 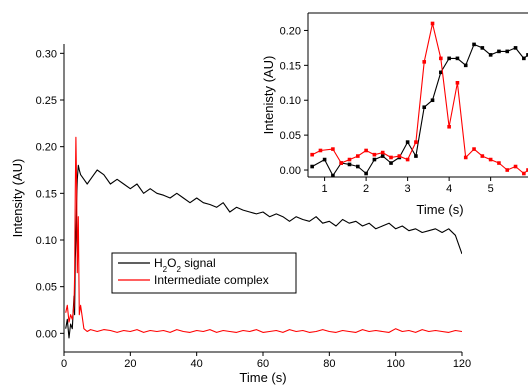 What do you see at coordinates (268, 95) in the screenshot?
I see `inset-y-axis-title: Intenisty (AU)` at bounding box center [268, 95].